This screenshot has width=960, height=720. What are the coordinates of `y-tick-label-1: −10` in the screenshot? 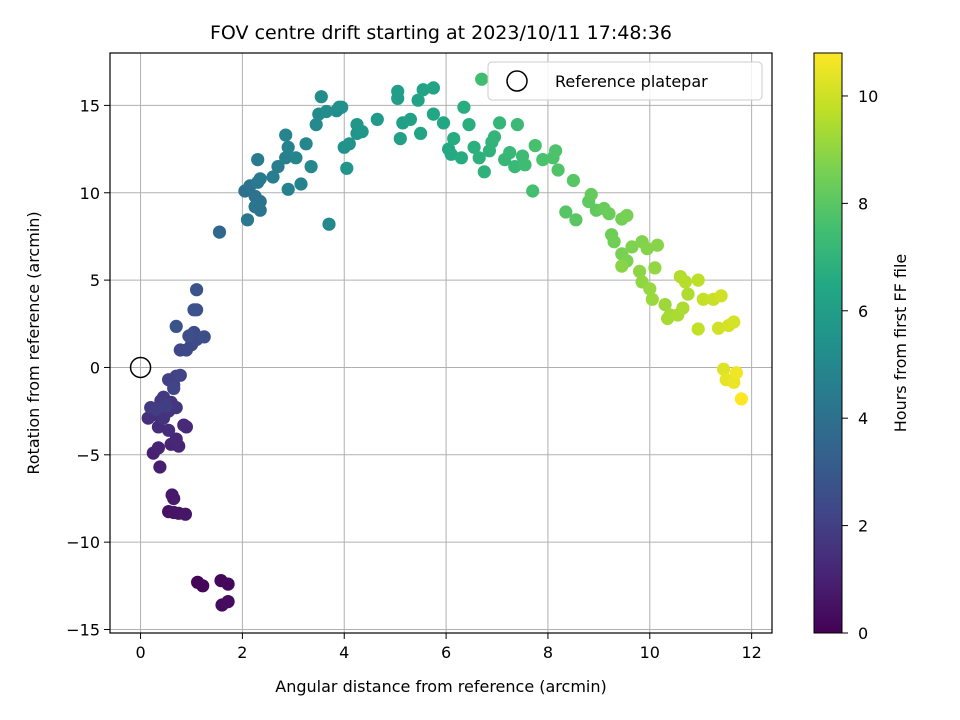 It's located at (83, 542).